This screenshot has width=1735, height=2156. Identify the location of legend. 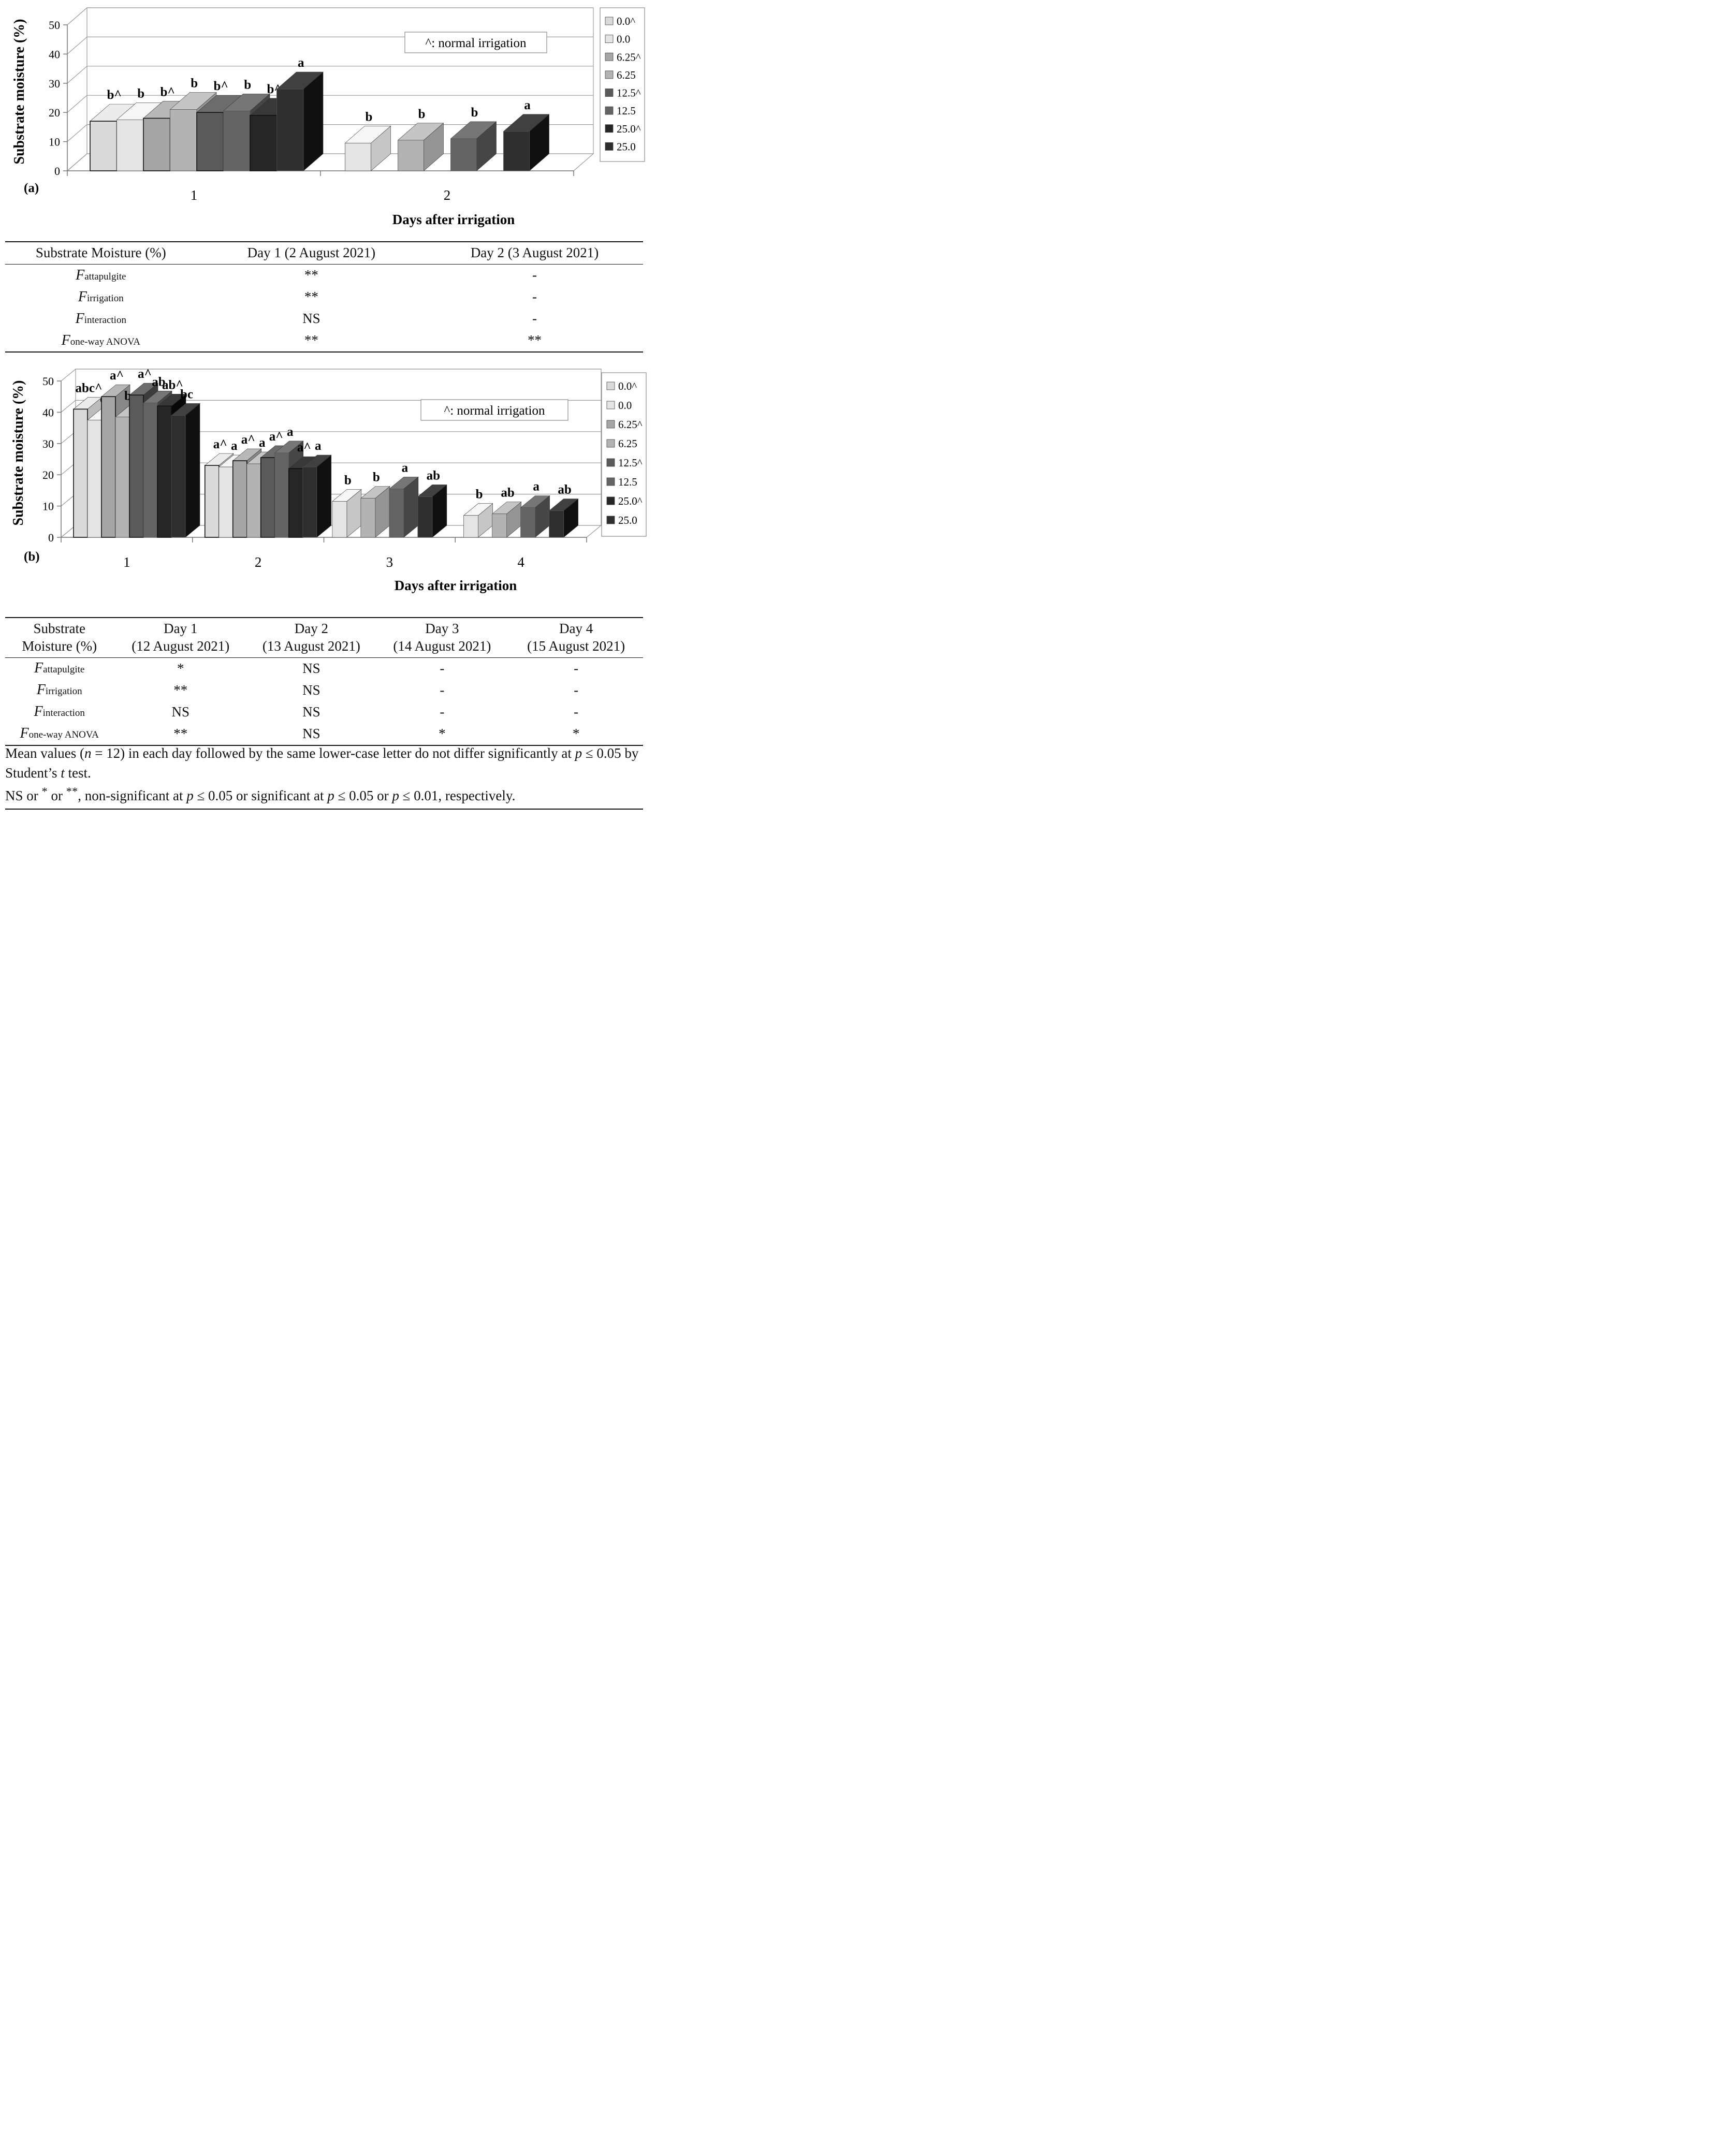
(624, 455).